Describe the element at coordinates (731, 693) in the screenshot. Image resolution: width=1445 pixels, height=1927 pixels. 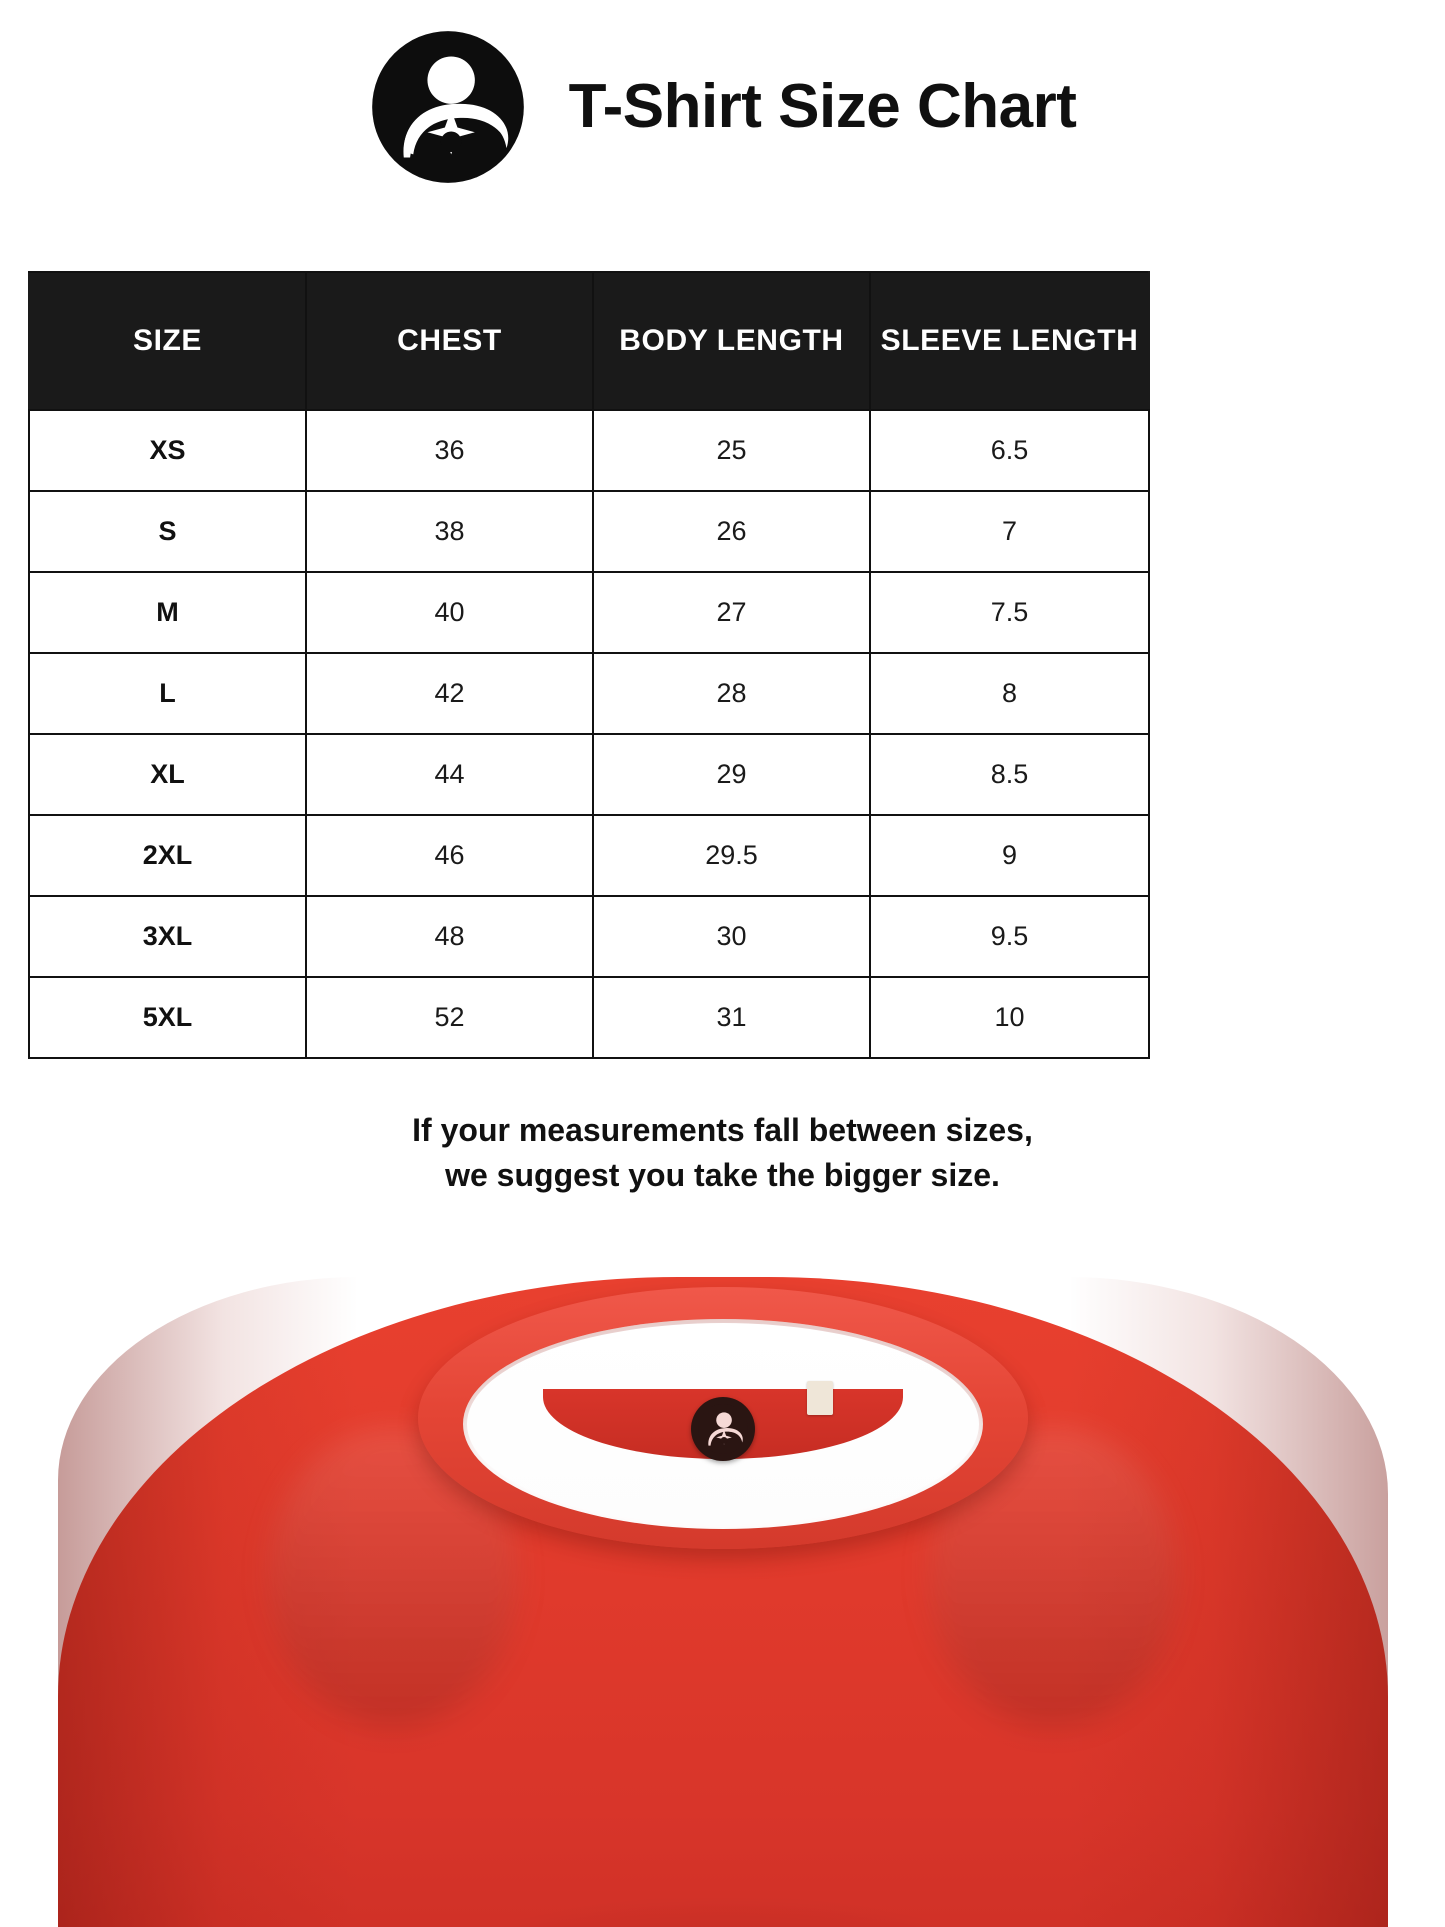
I see `cell-body-length: 28` at that location.